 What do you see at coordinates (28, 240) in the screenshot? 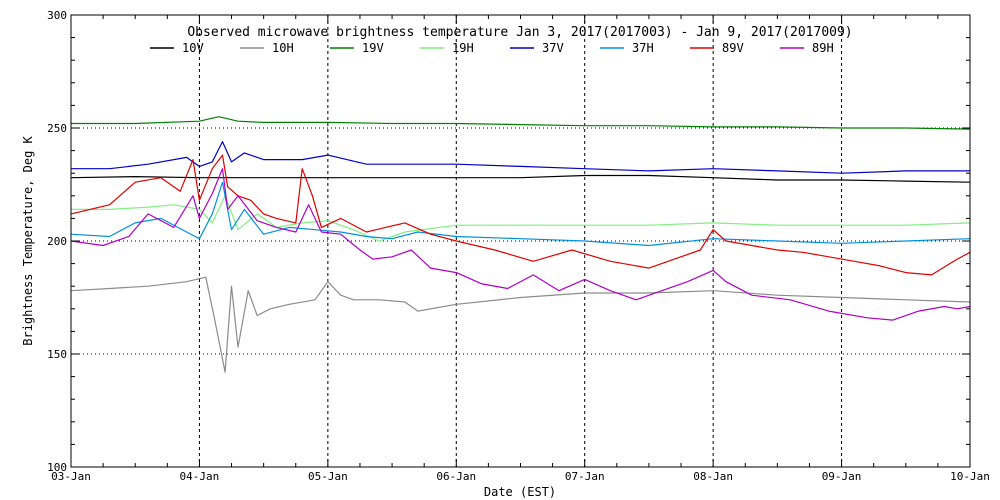
I see `y-axis-label: Brightness Temperature, Deg K` at bounding box center [28, 240].